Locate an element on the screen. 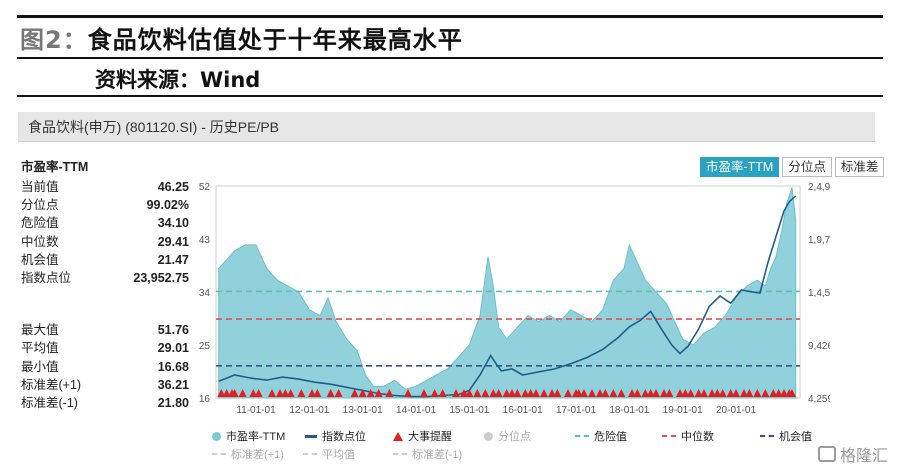 The height and width of the screenshot is (472, 900). y-left-tick-label: 52 is located at coordinates (205, 187).